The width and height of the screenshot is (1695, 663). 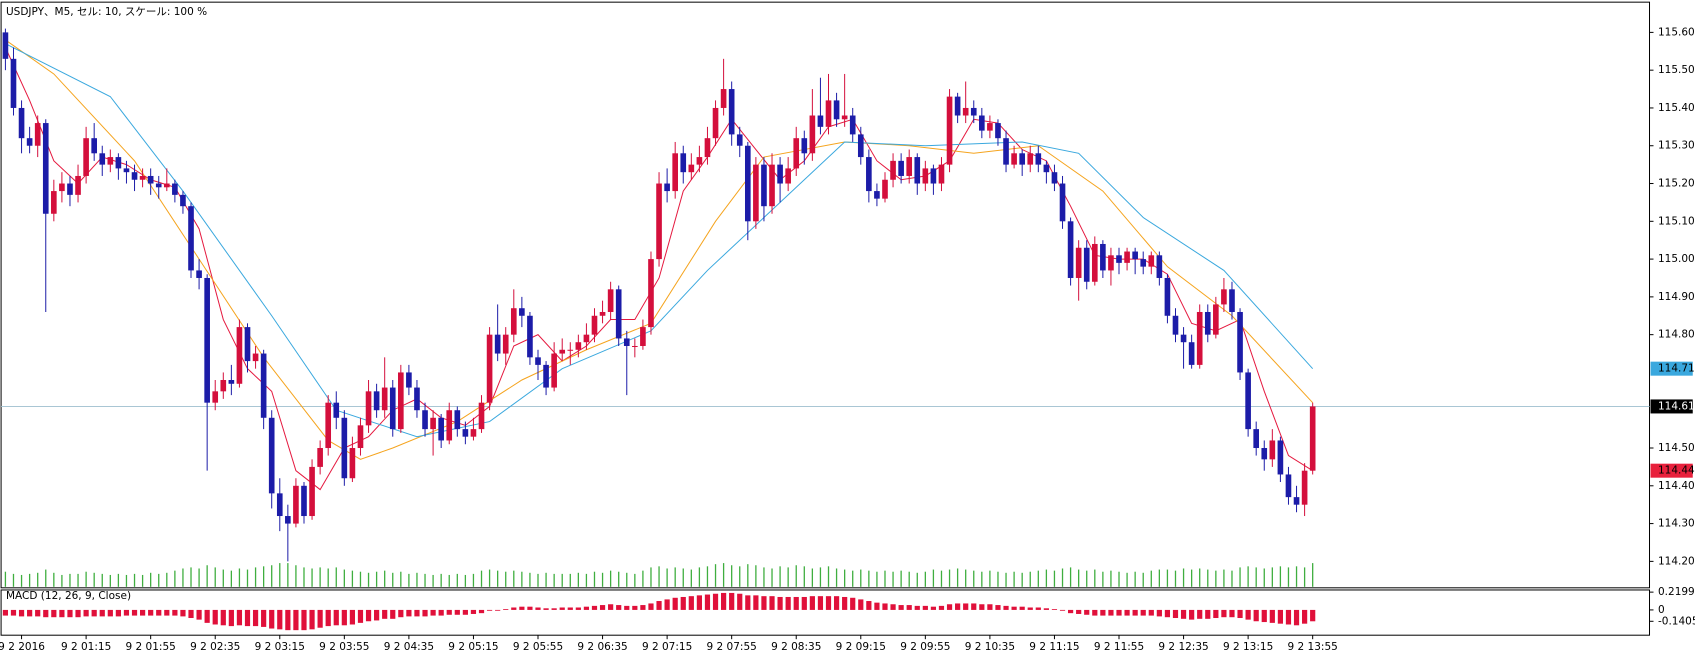 I want to click on macd-tick-label: -0.1405, so click(x=1676, y=621).